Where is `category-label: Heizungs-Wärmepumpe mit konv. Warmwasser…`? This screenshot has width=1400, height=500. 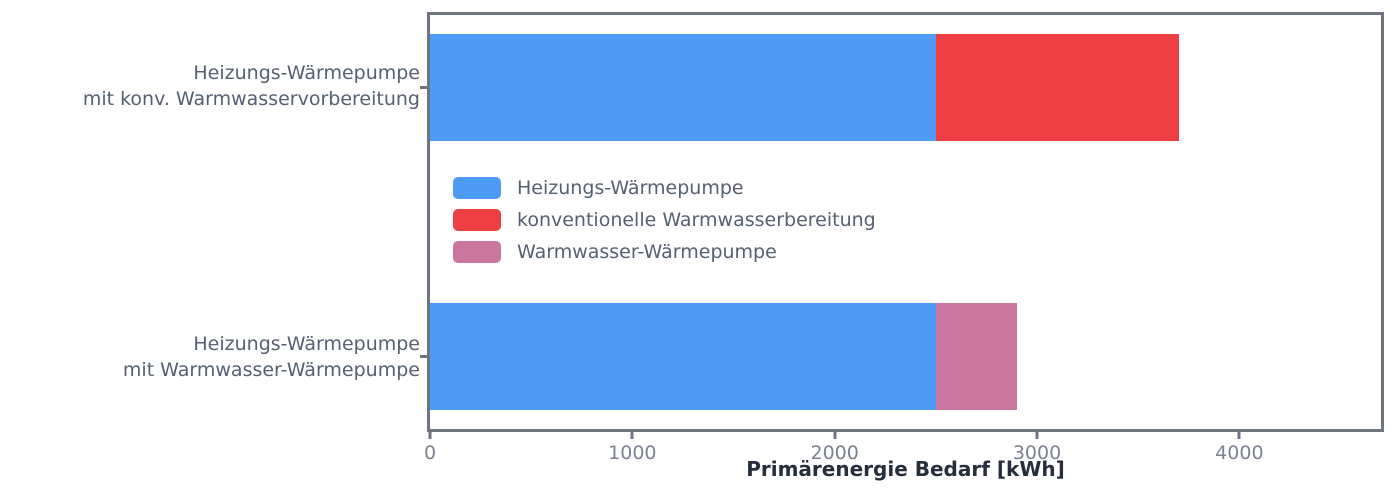
category-label: Heizungs-Wärmepumpe mit konv. Warmwasser… is located at coordinates (251, 86).